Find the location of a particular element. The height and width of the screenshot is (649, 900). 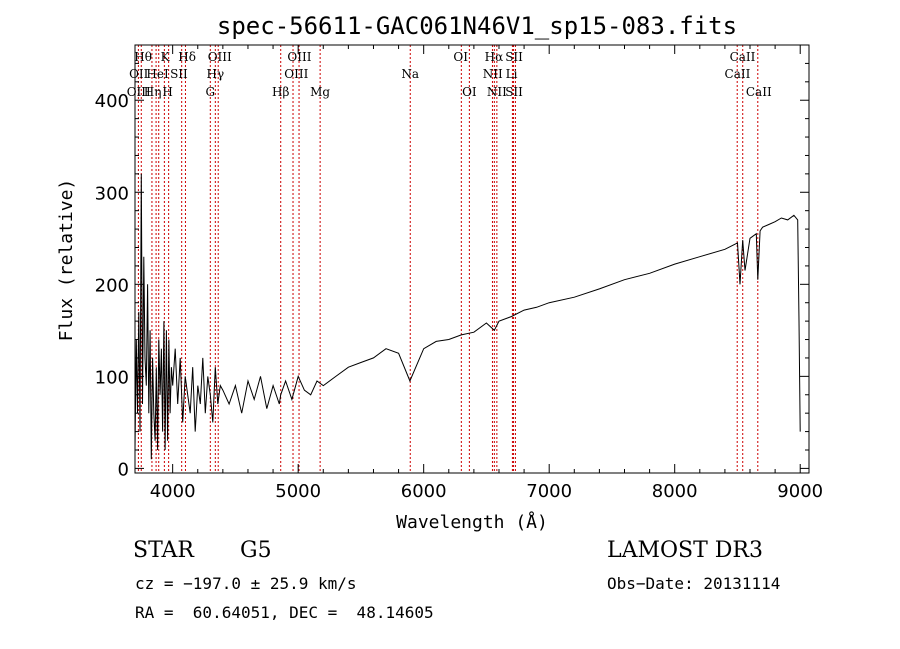

x-tick-label: 4000 is located at coordinates (173, 491).